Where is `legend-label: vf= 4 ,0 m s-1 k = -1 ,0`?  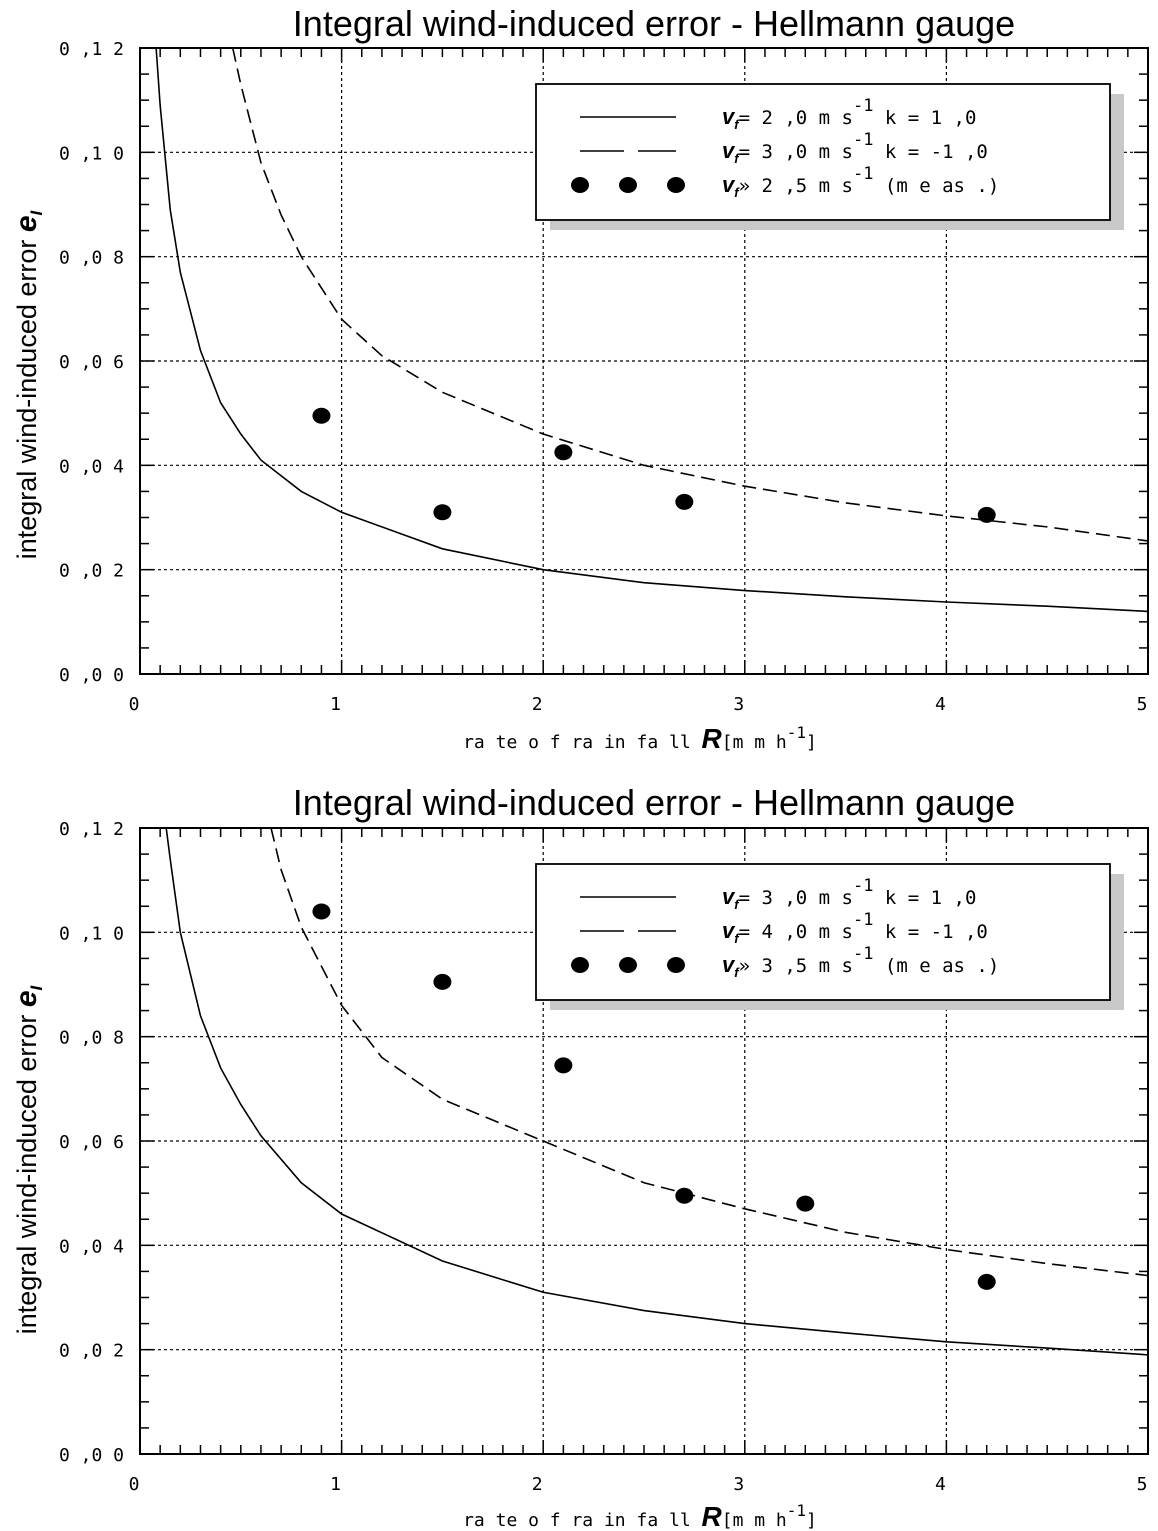 legend-label: vf= 4 ,0 m s-1 k = -1 ,0 is located at coordinates (855, 928).